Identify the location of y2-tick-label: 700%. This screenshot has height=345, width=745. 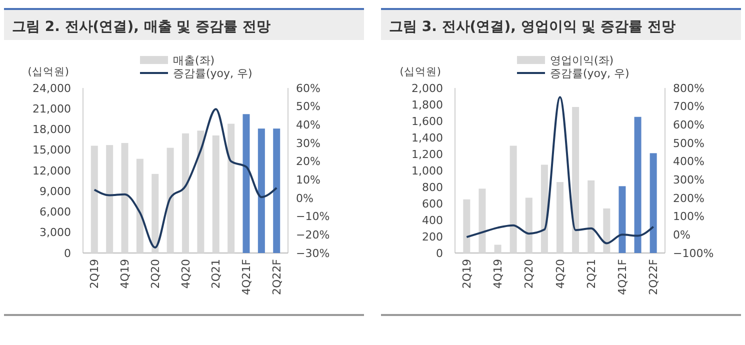
(688, 107).